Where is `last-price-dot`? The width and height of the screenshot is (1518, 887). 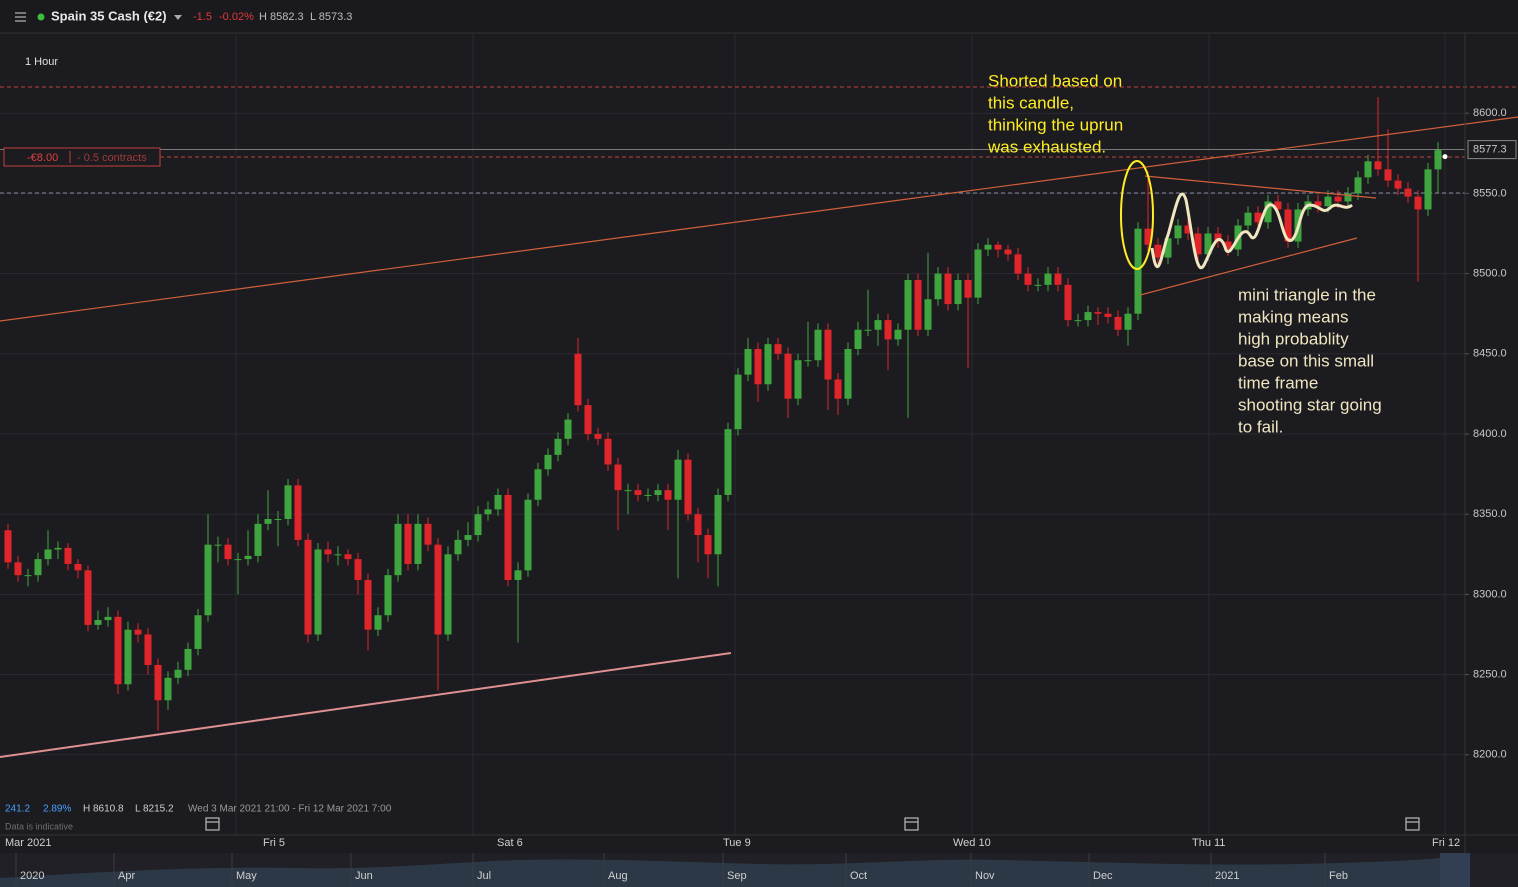 last-price-dot is located at coordinates (1445, 157).